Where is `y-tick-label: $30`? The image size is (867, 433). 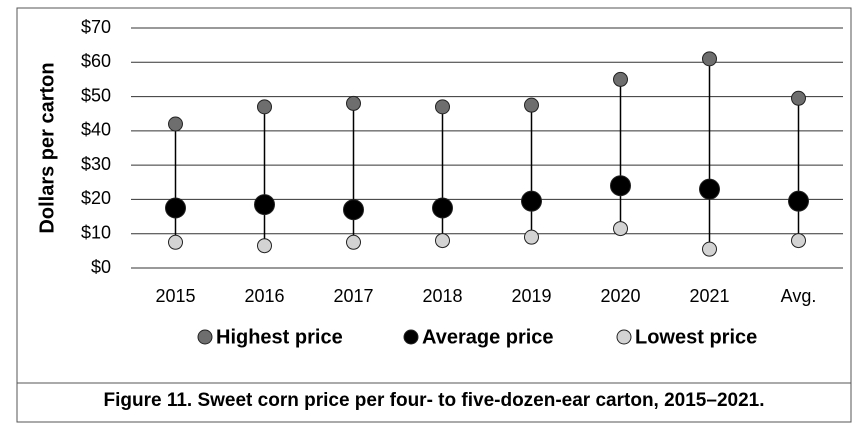 y-tick-label: $30 is located at coordinates (96, 164).